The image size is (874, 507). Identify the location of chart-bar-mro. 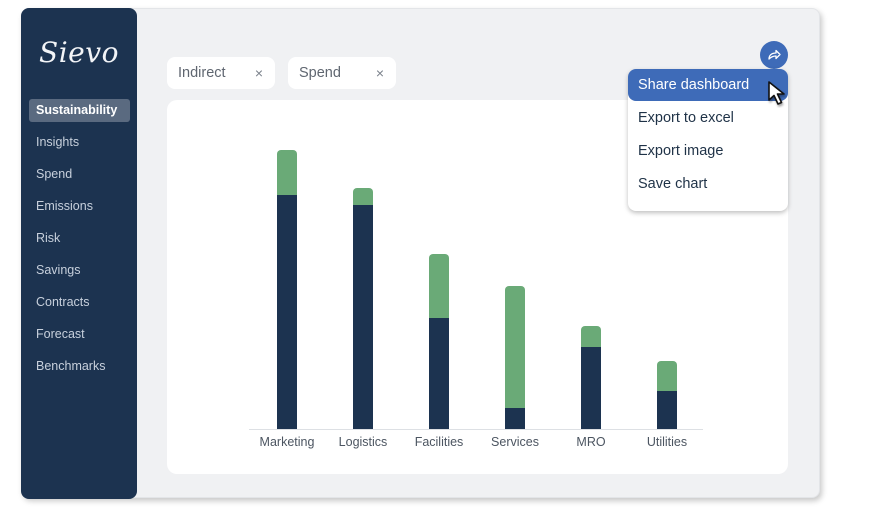
(591, 377).